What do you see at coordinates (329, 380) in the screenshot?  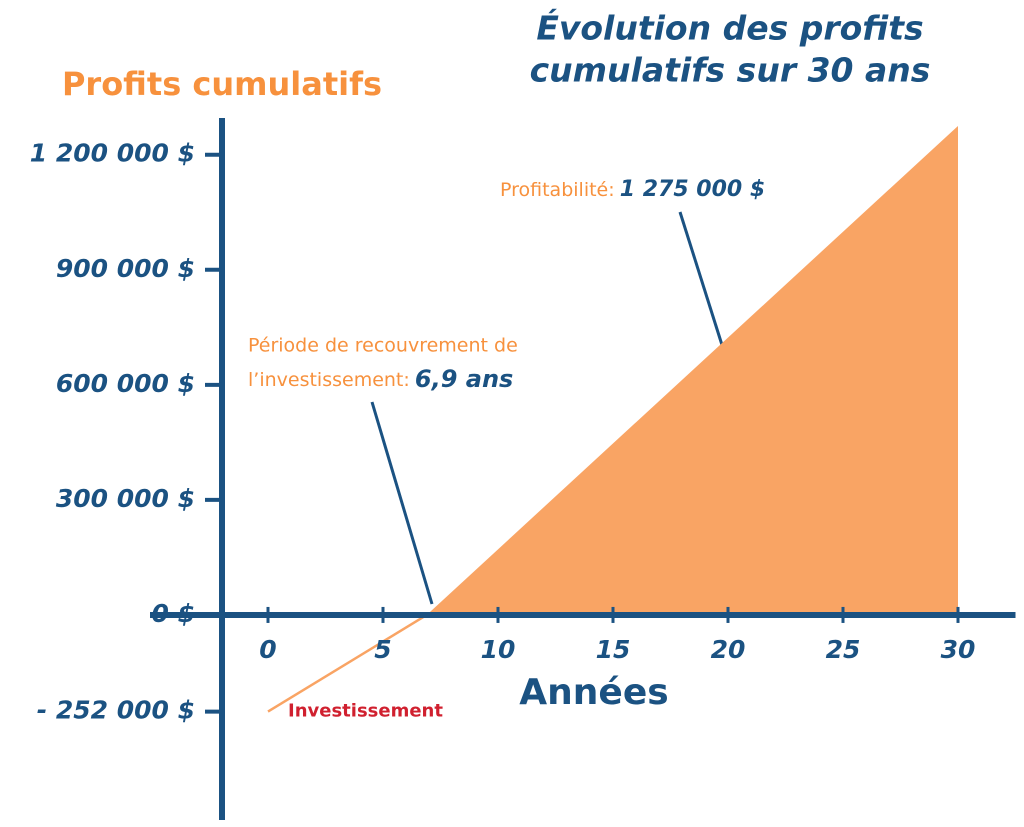 I see `annotation-text: l’investissement:` at bounding box center [329, 380].